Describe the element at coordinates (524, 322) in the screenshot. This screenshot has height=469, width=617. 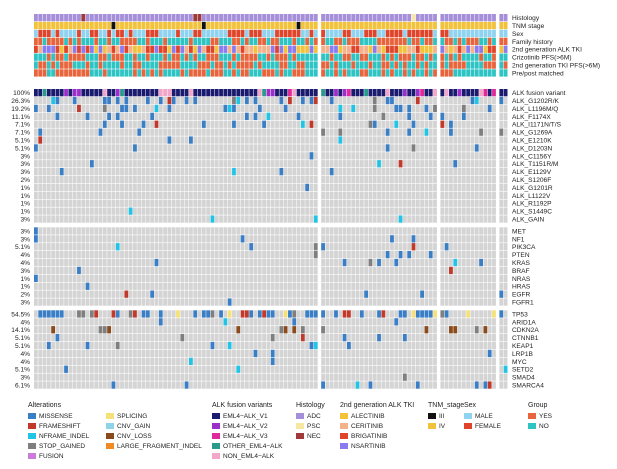
I see `gene-label: ARID1A` at that location.